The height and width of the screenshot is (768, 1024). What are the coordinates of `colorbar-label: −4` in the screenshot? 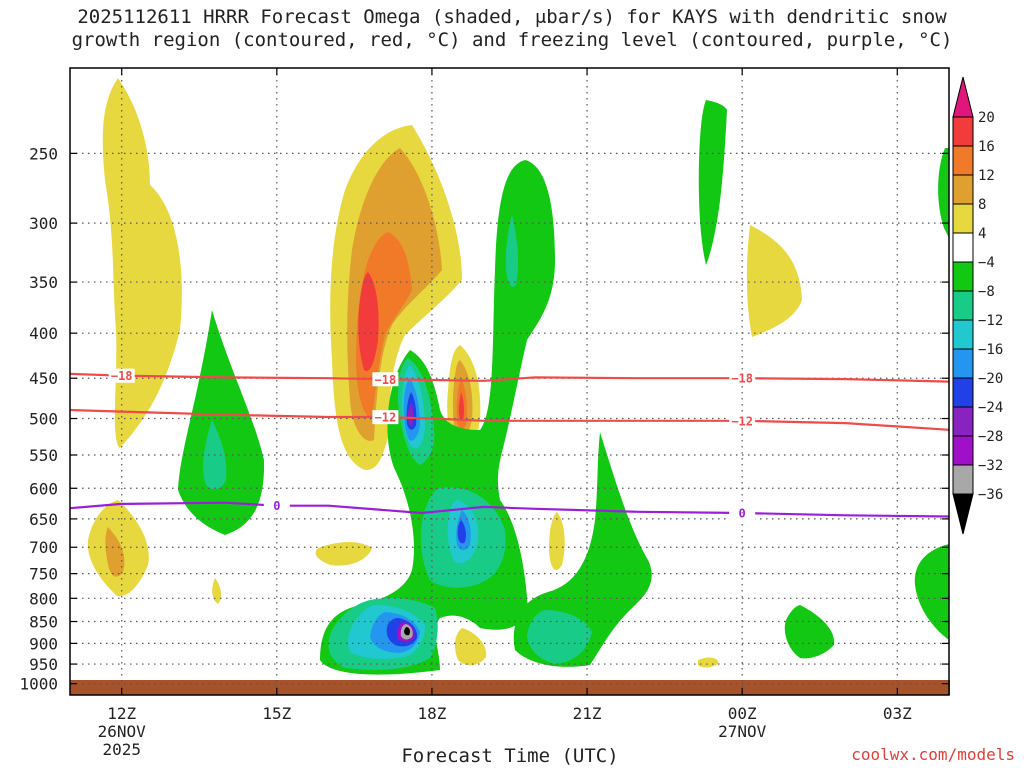 It's located at (986, 263).